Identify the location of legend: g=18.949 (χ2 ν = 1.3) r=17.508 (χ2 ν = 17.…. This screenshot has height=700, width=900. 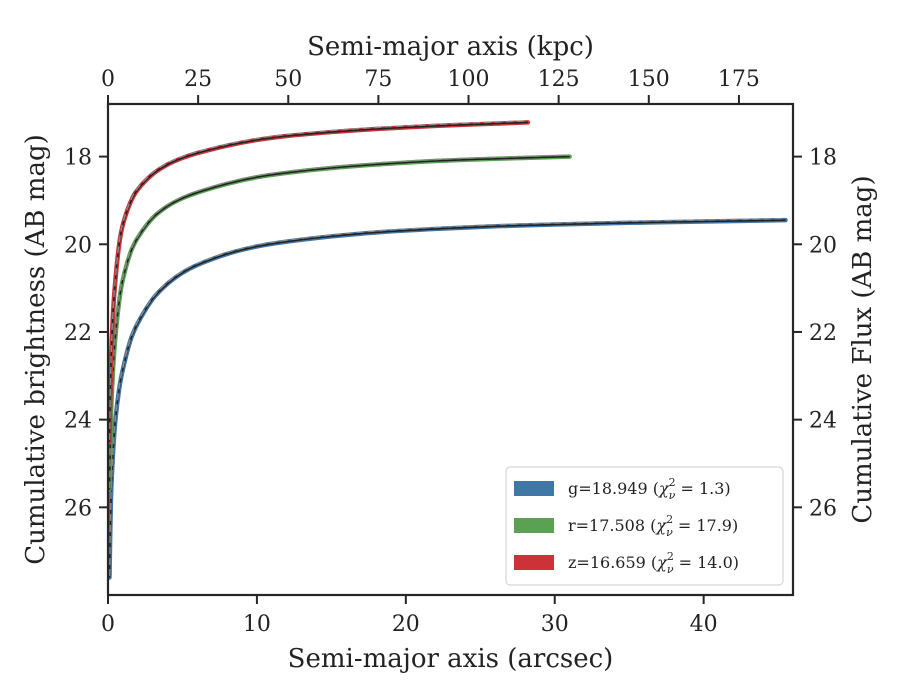
(644, 526).